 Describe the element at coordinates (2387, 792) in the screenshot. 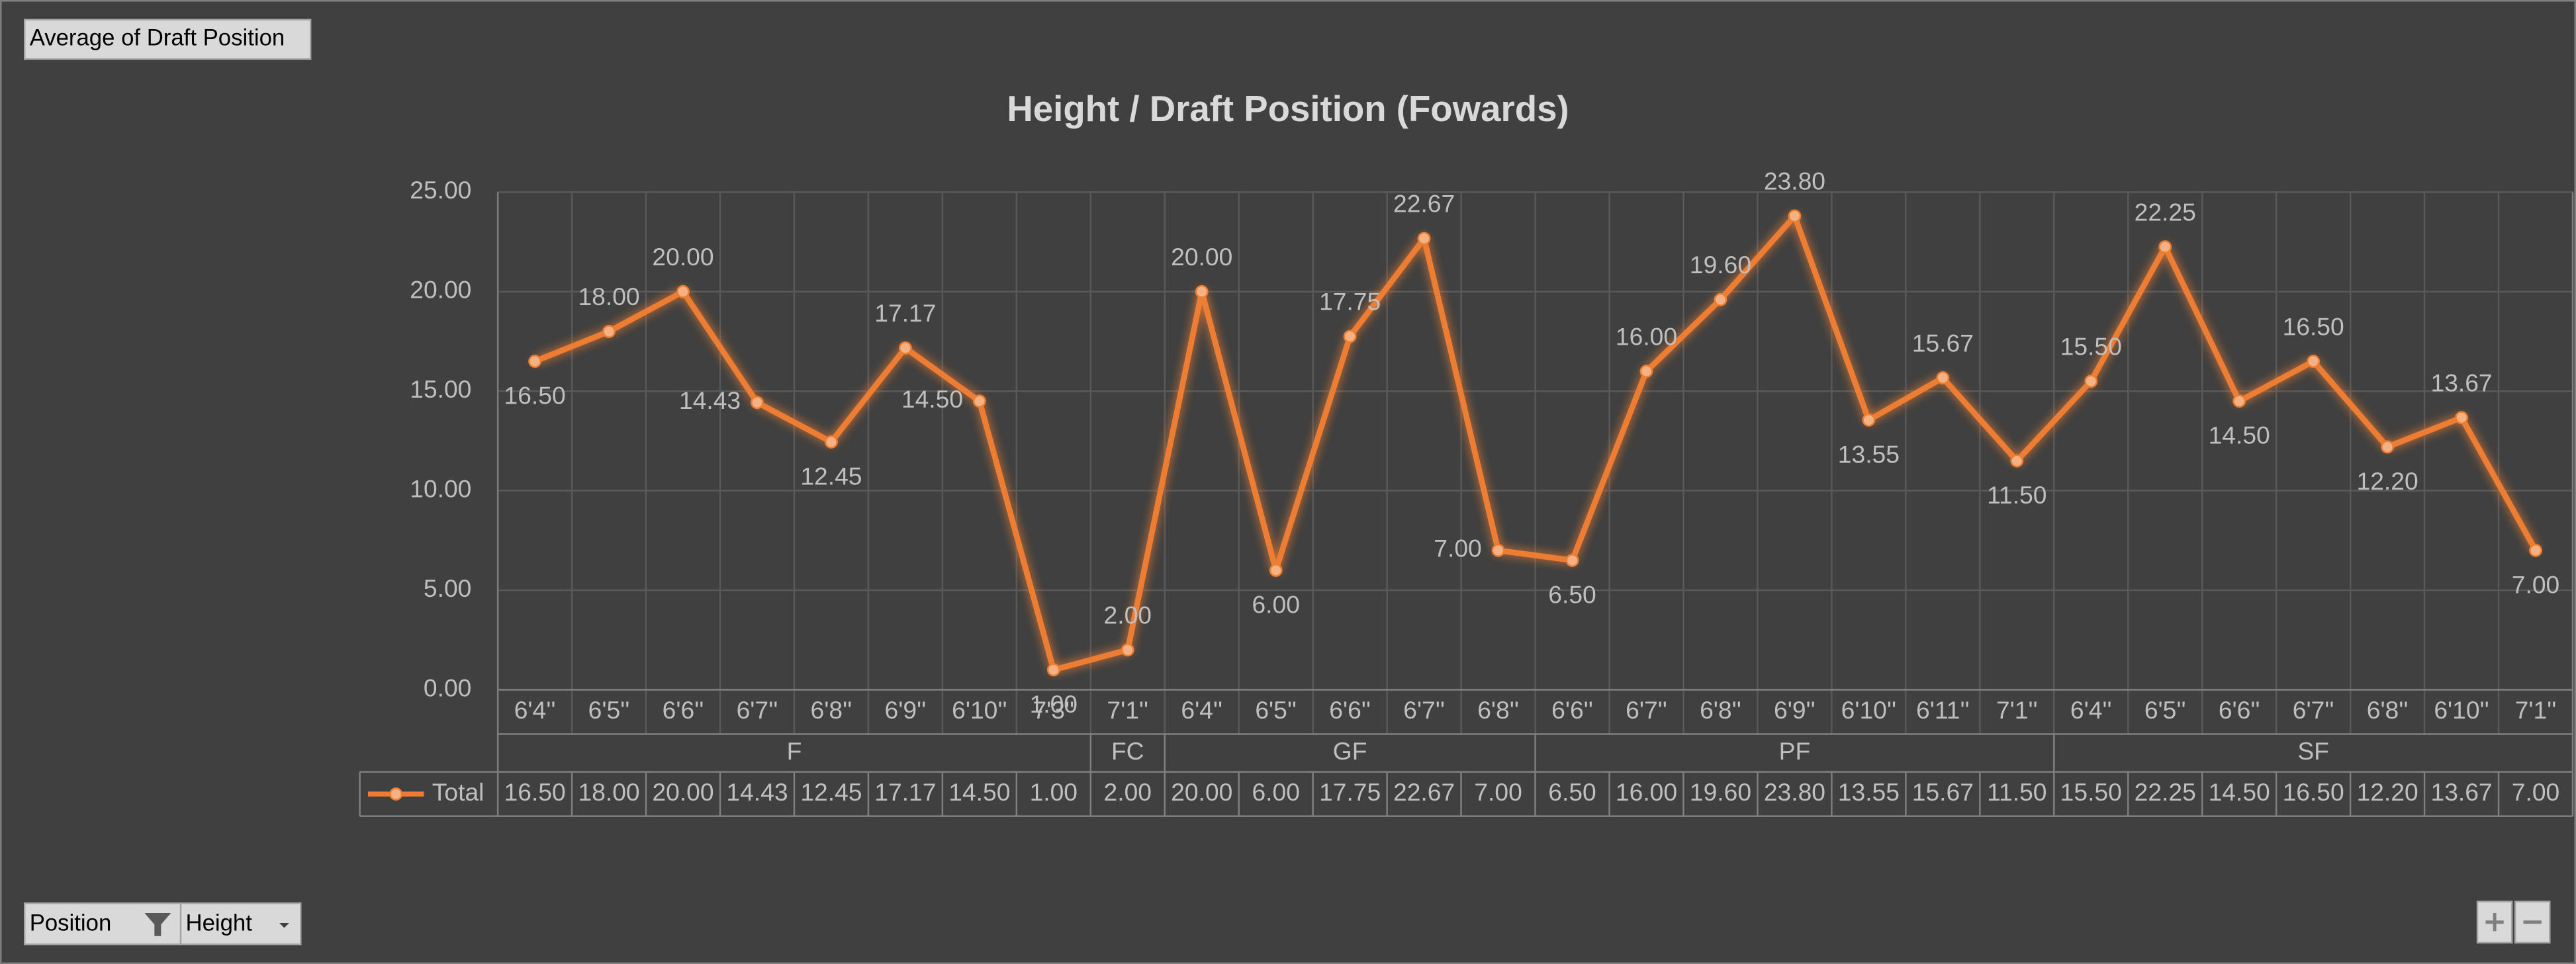

I see `table-cell: 12.20` at that location.